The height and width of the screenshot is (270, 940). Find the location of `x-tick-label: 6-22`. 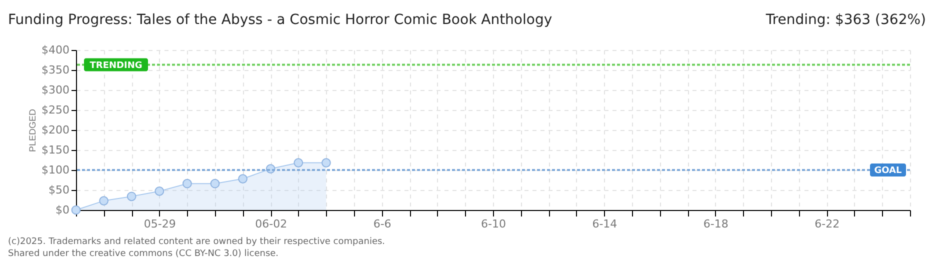

x-tick-label: 6-22 is located at coordinates (827, 224).